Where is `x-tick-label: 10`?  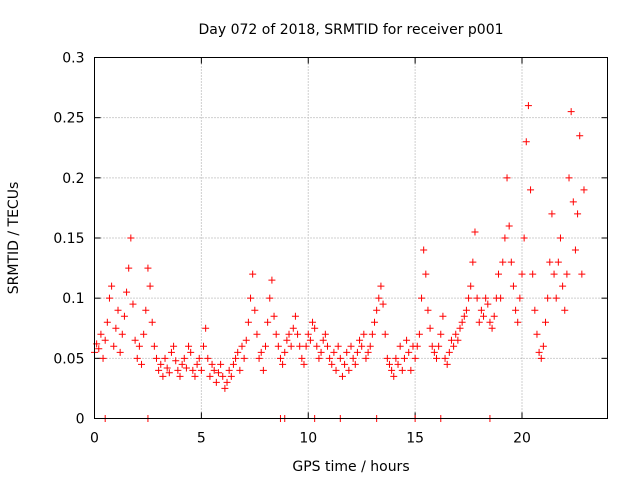 x-tick-label: 10 is located at coordinates (308, 439).